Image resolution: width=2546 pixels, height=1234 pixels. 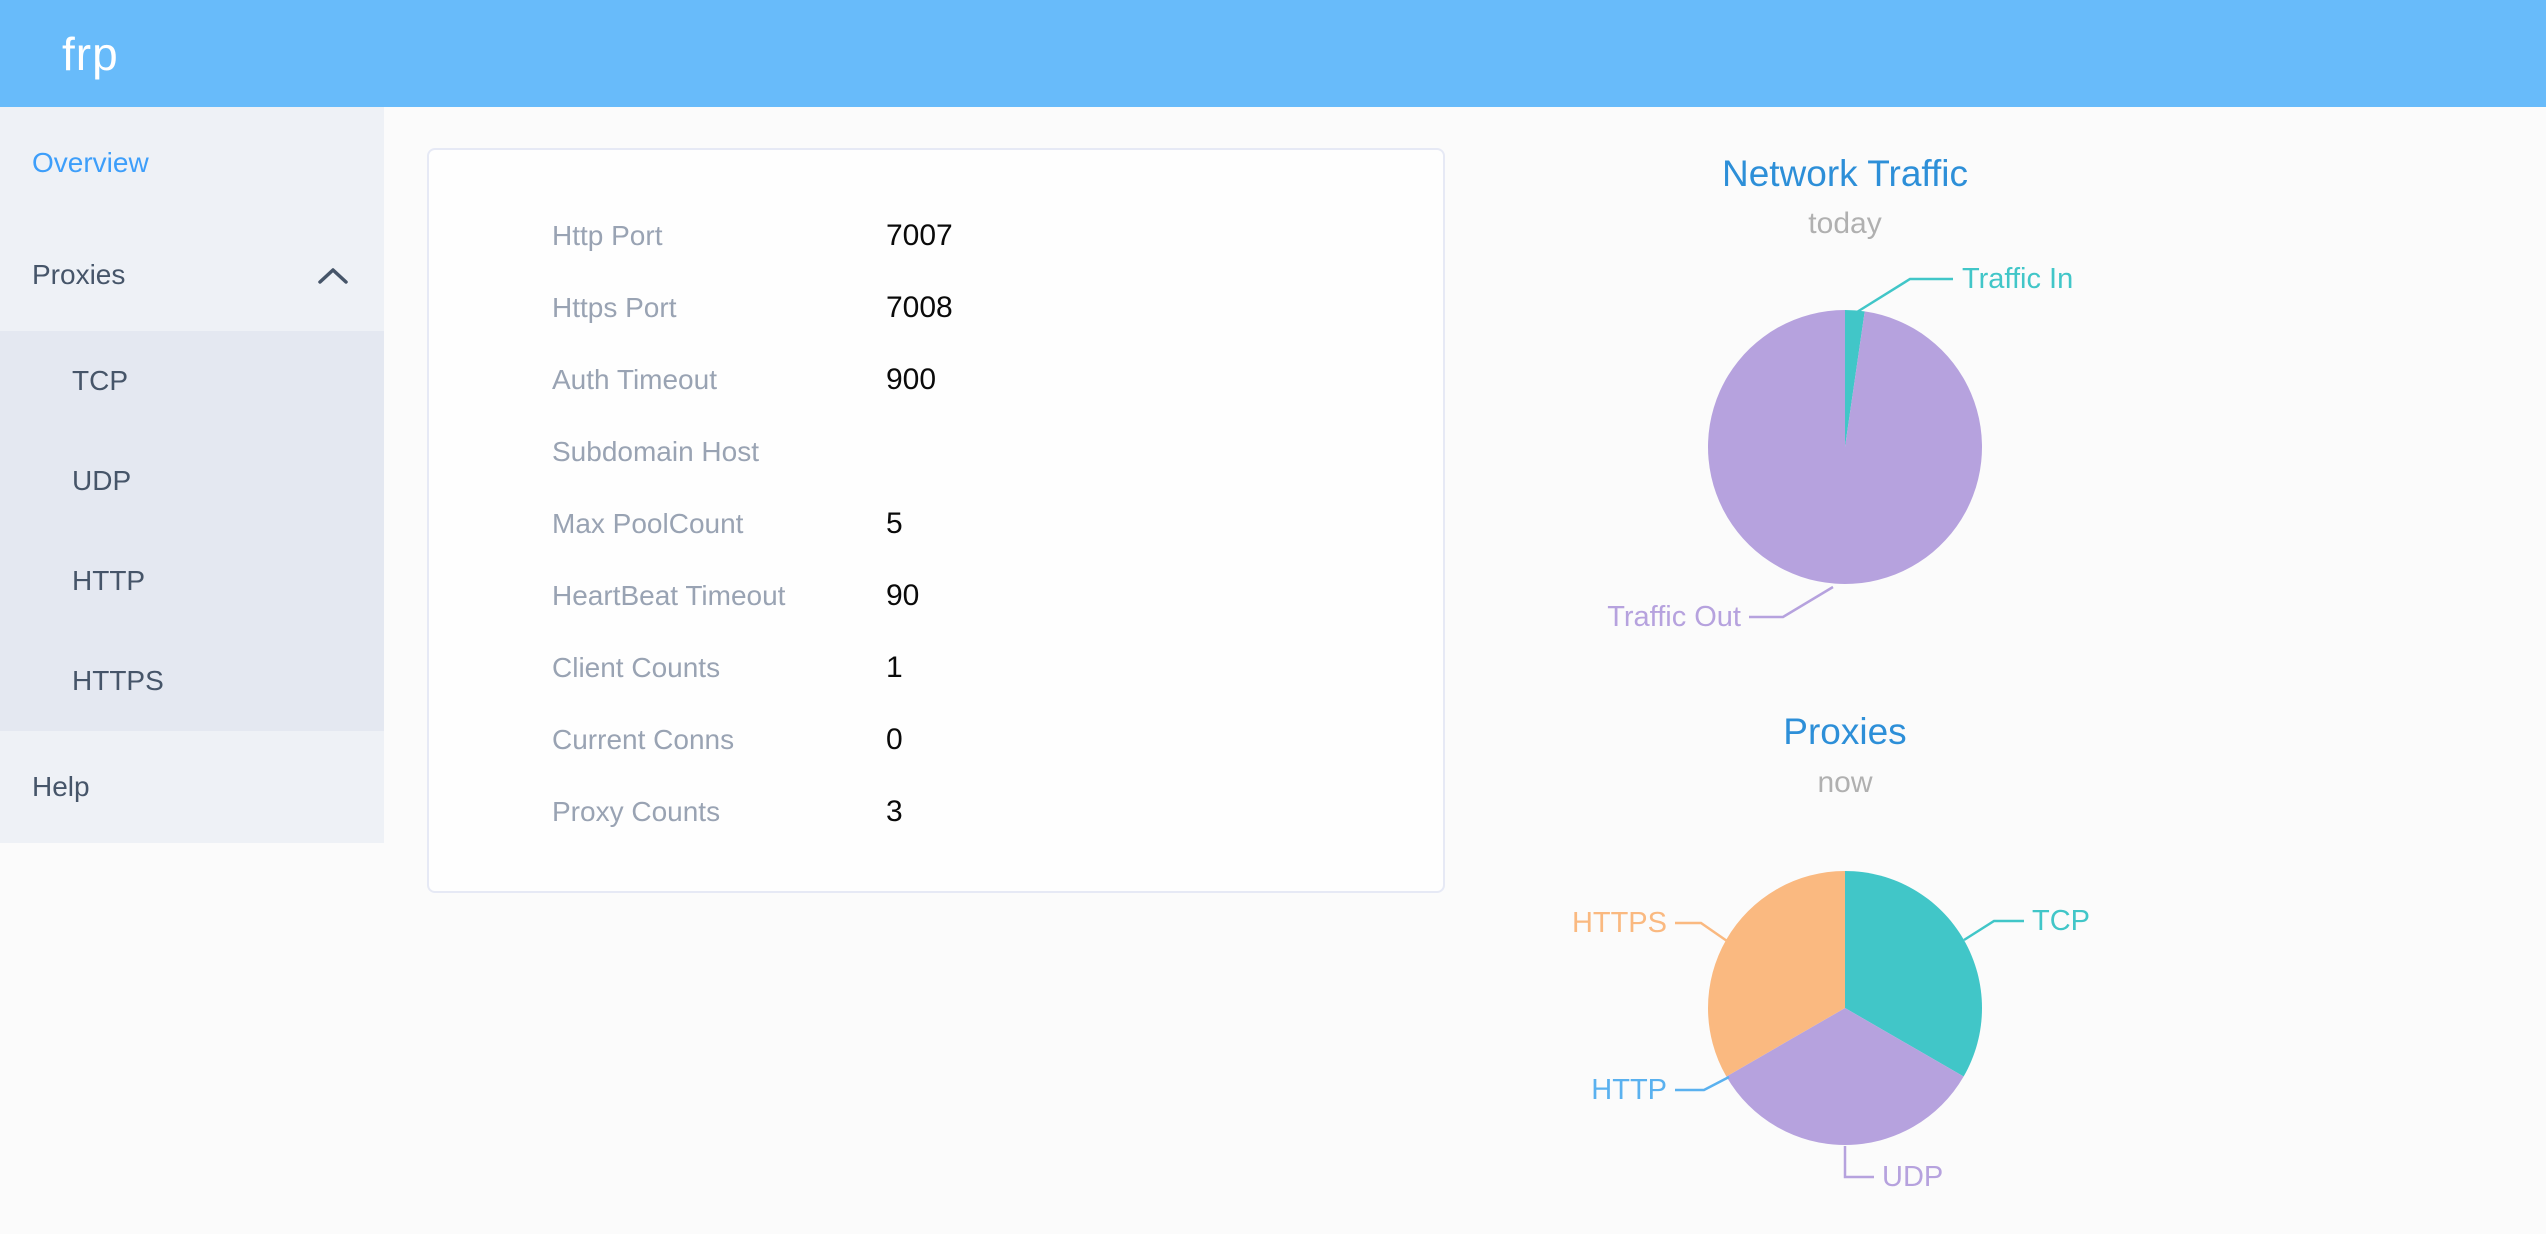 What do you see at coordinates (894, 667) in the screenshot?
I see `row-value: 1` at bounding box center [894, 667].